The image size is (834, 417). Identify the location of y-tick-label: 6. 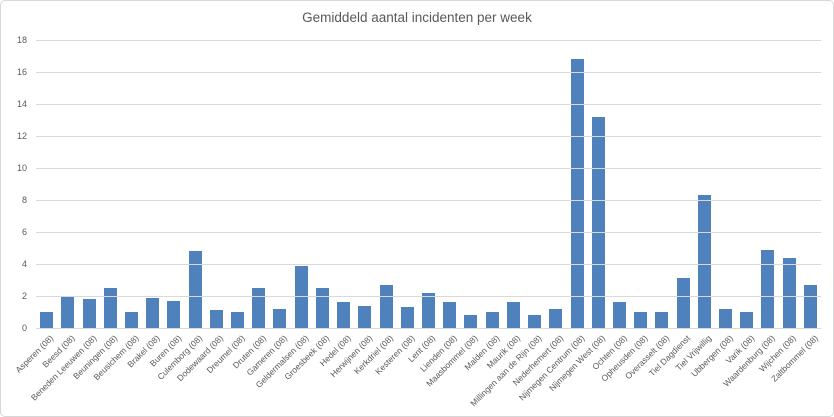
(24, 232).